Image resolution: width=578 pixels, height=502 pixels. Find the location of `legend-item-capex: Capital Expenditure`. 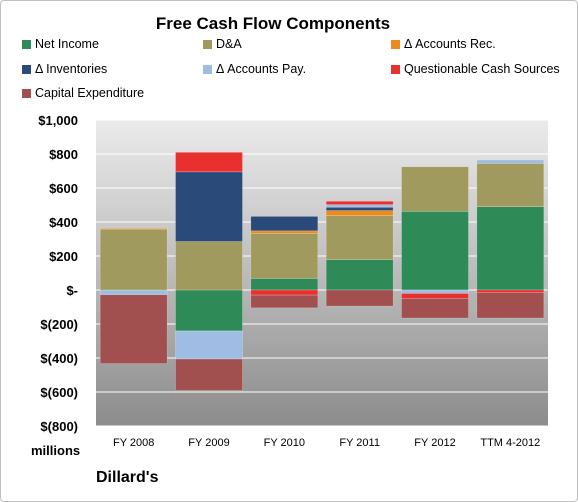

legend-item-capex: Capital Expenditure is located at coordinates (83, 93).